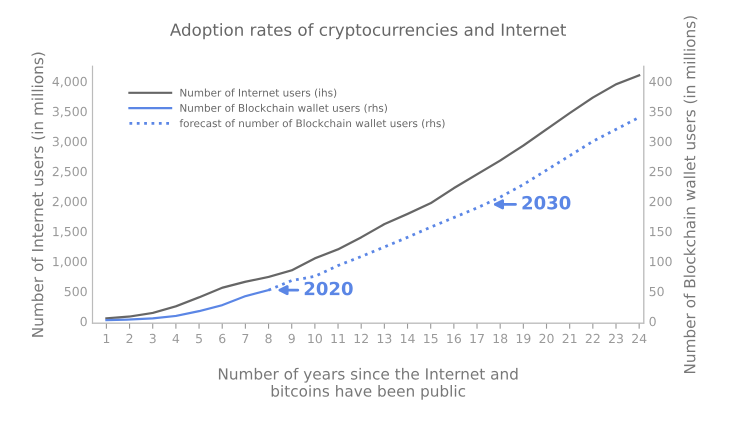 The width and height of the screenshot is (740, 428). Describe the element at coordinates (291, 339) in the screenshot. I see `x-tick-label: 9` at that location.